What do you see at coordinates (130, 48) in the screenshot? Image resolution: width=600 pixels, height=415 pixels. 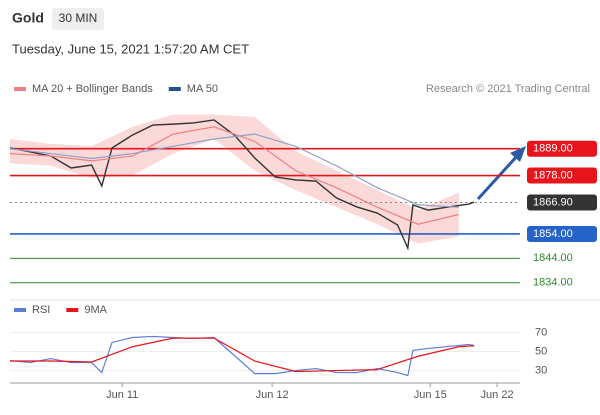 I see `timestamp: Tuesday, June 15, 2021 1:57:20 AM CET` at bounding box center [130, 48].